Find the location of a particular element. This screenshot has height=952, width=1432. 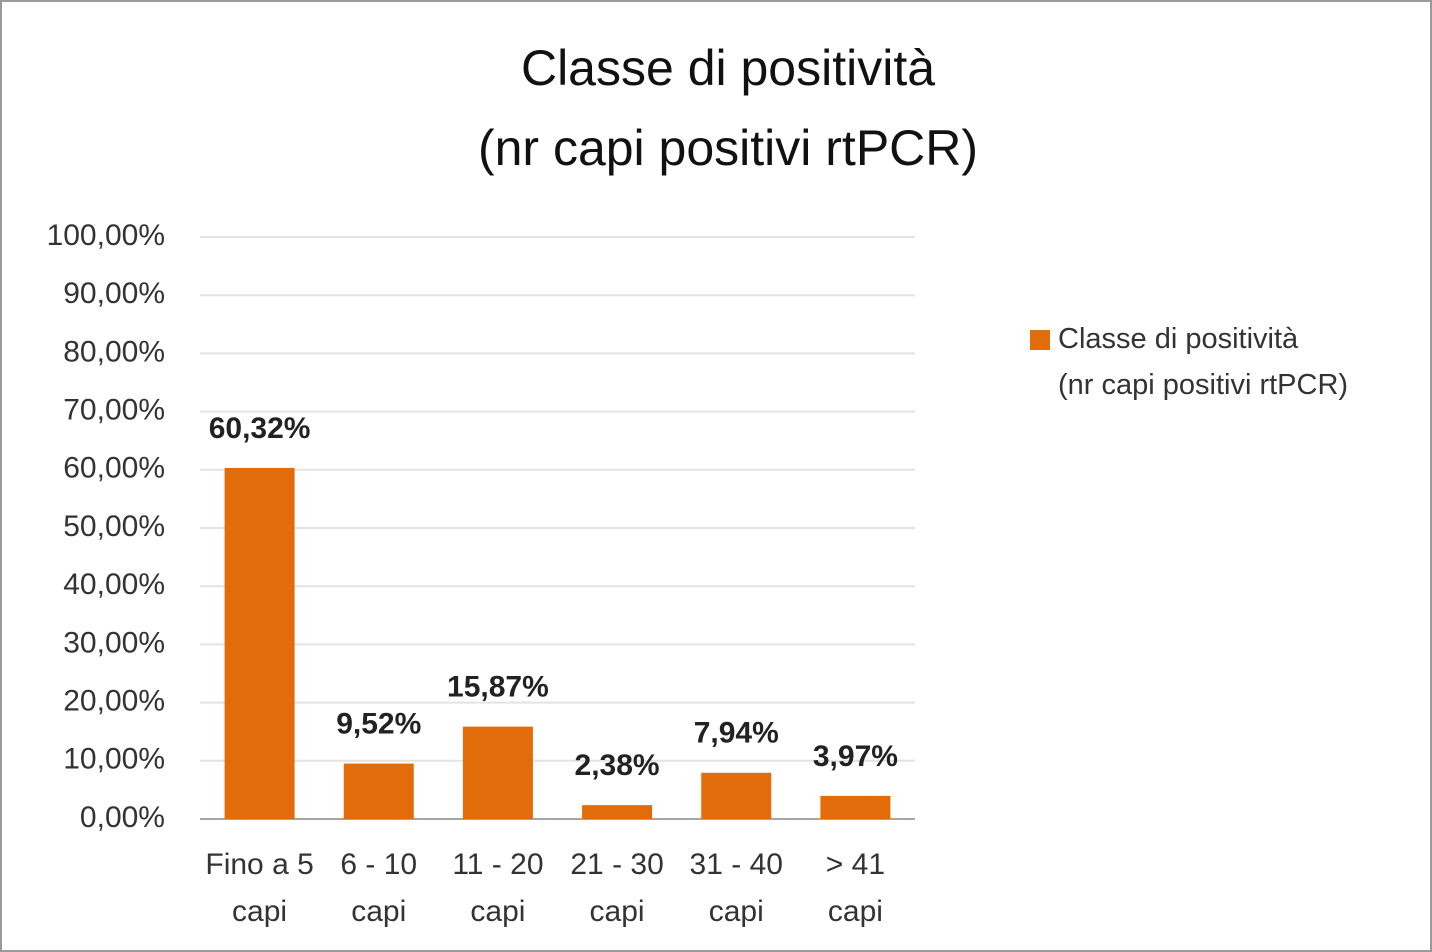

data-label: 60,32% is located at coordinates (260, 428).